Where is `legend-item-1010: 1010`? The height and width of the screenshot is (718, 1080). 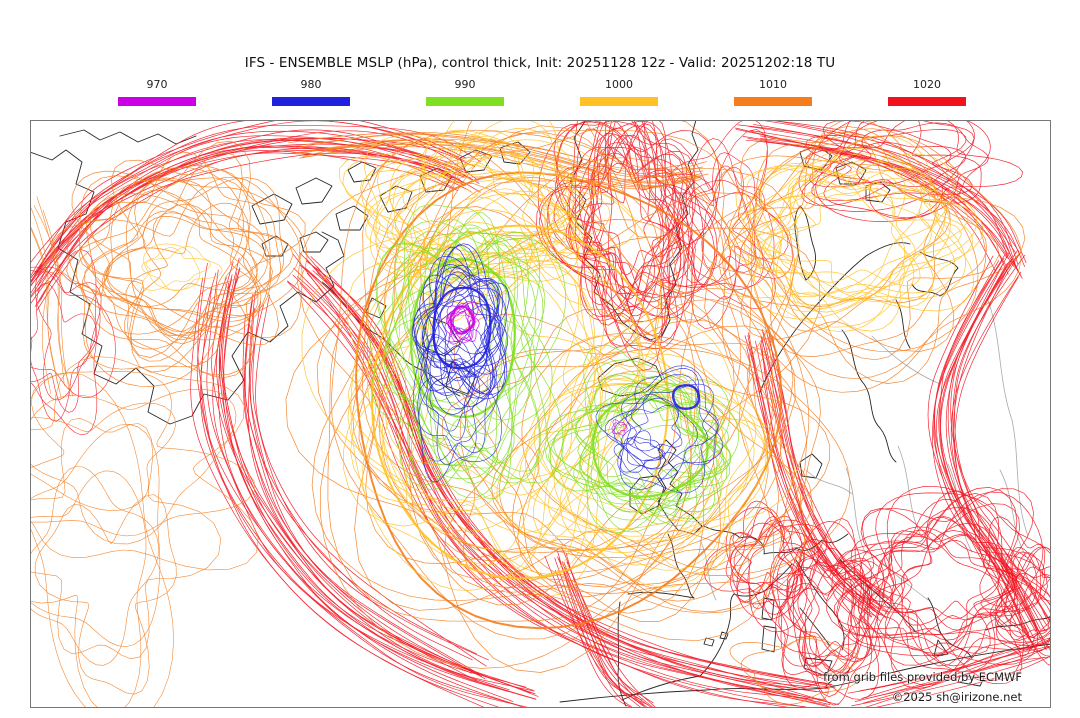
legend-item-1010: 1010 is located at coordinates (773, 92).